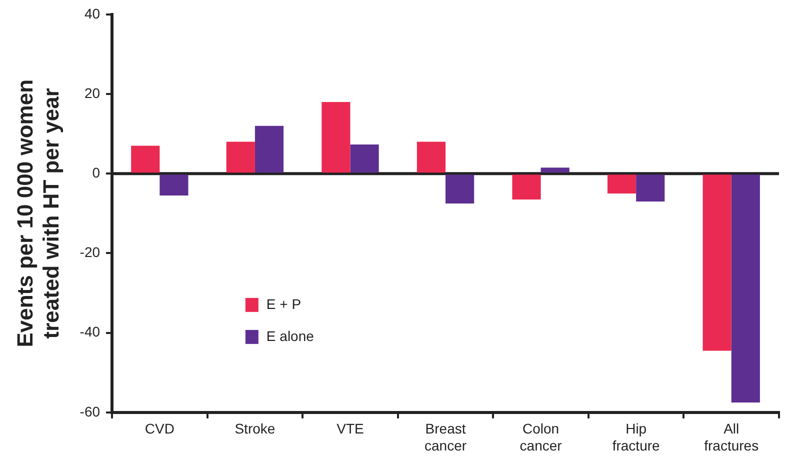 This screenshot has height=458, width=789. What do you see at coordinates (96, 172) in the screenshot?
I see `y-tick-label: 0` at bounding box center [96, 172].